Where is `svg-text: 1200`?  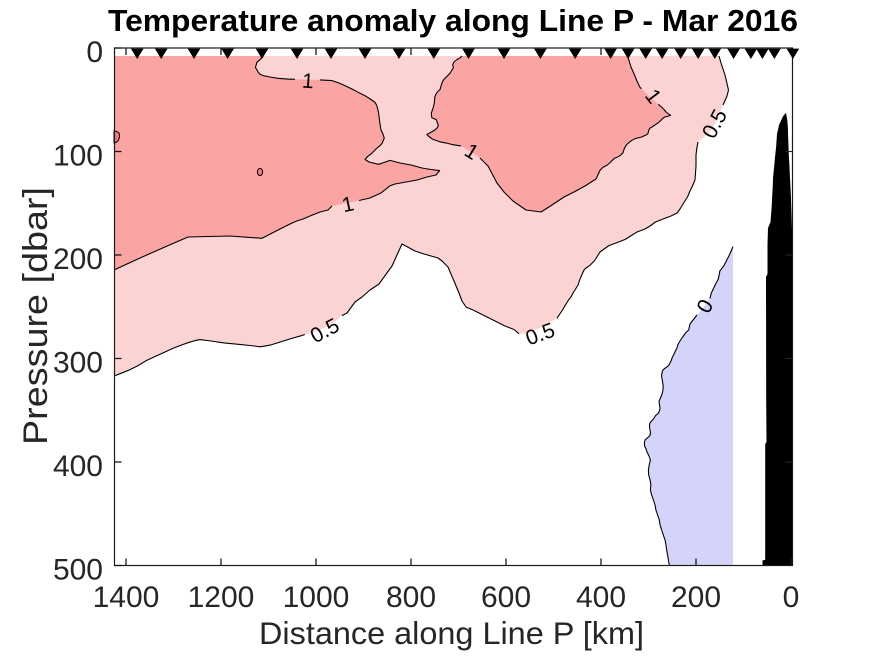 svg-text: 1200 is located at coordinates (221, 597).